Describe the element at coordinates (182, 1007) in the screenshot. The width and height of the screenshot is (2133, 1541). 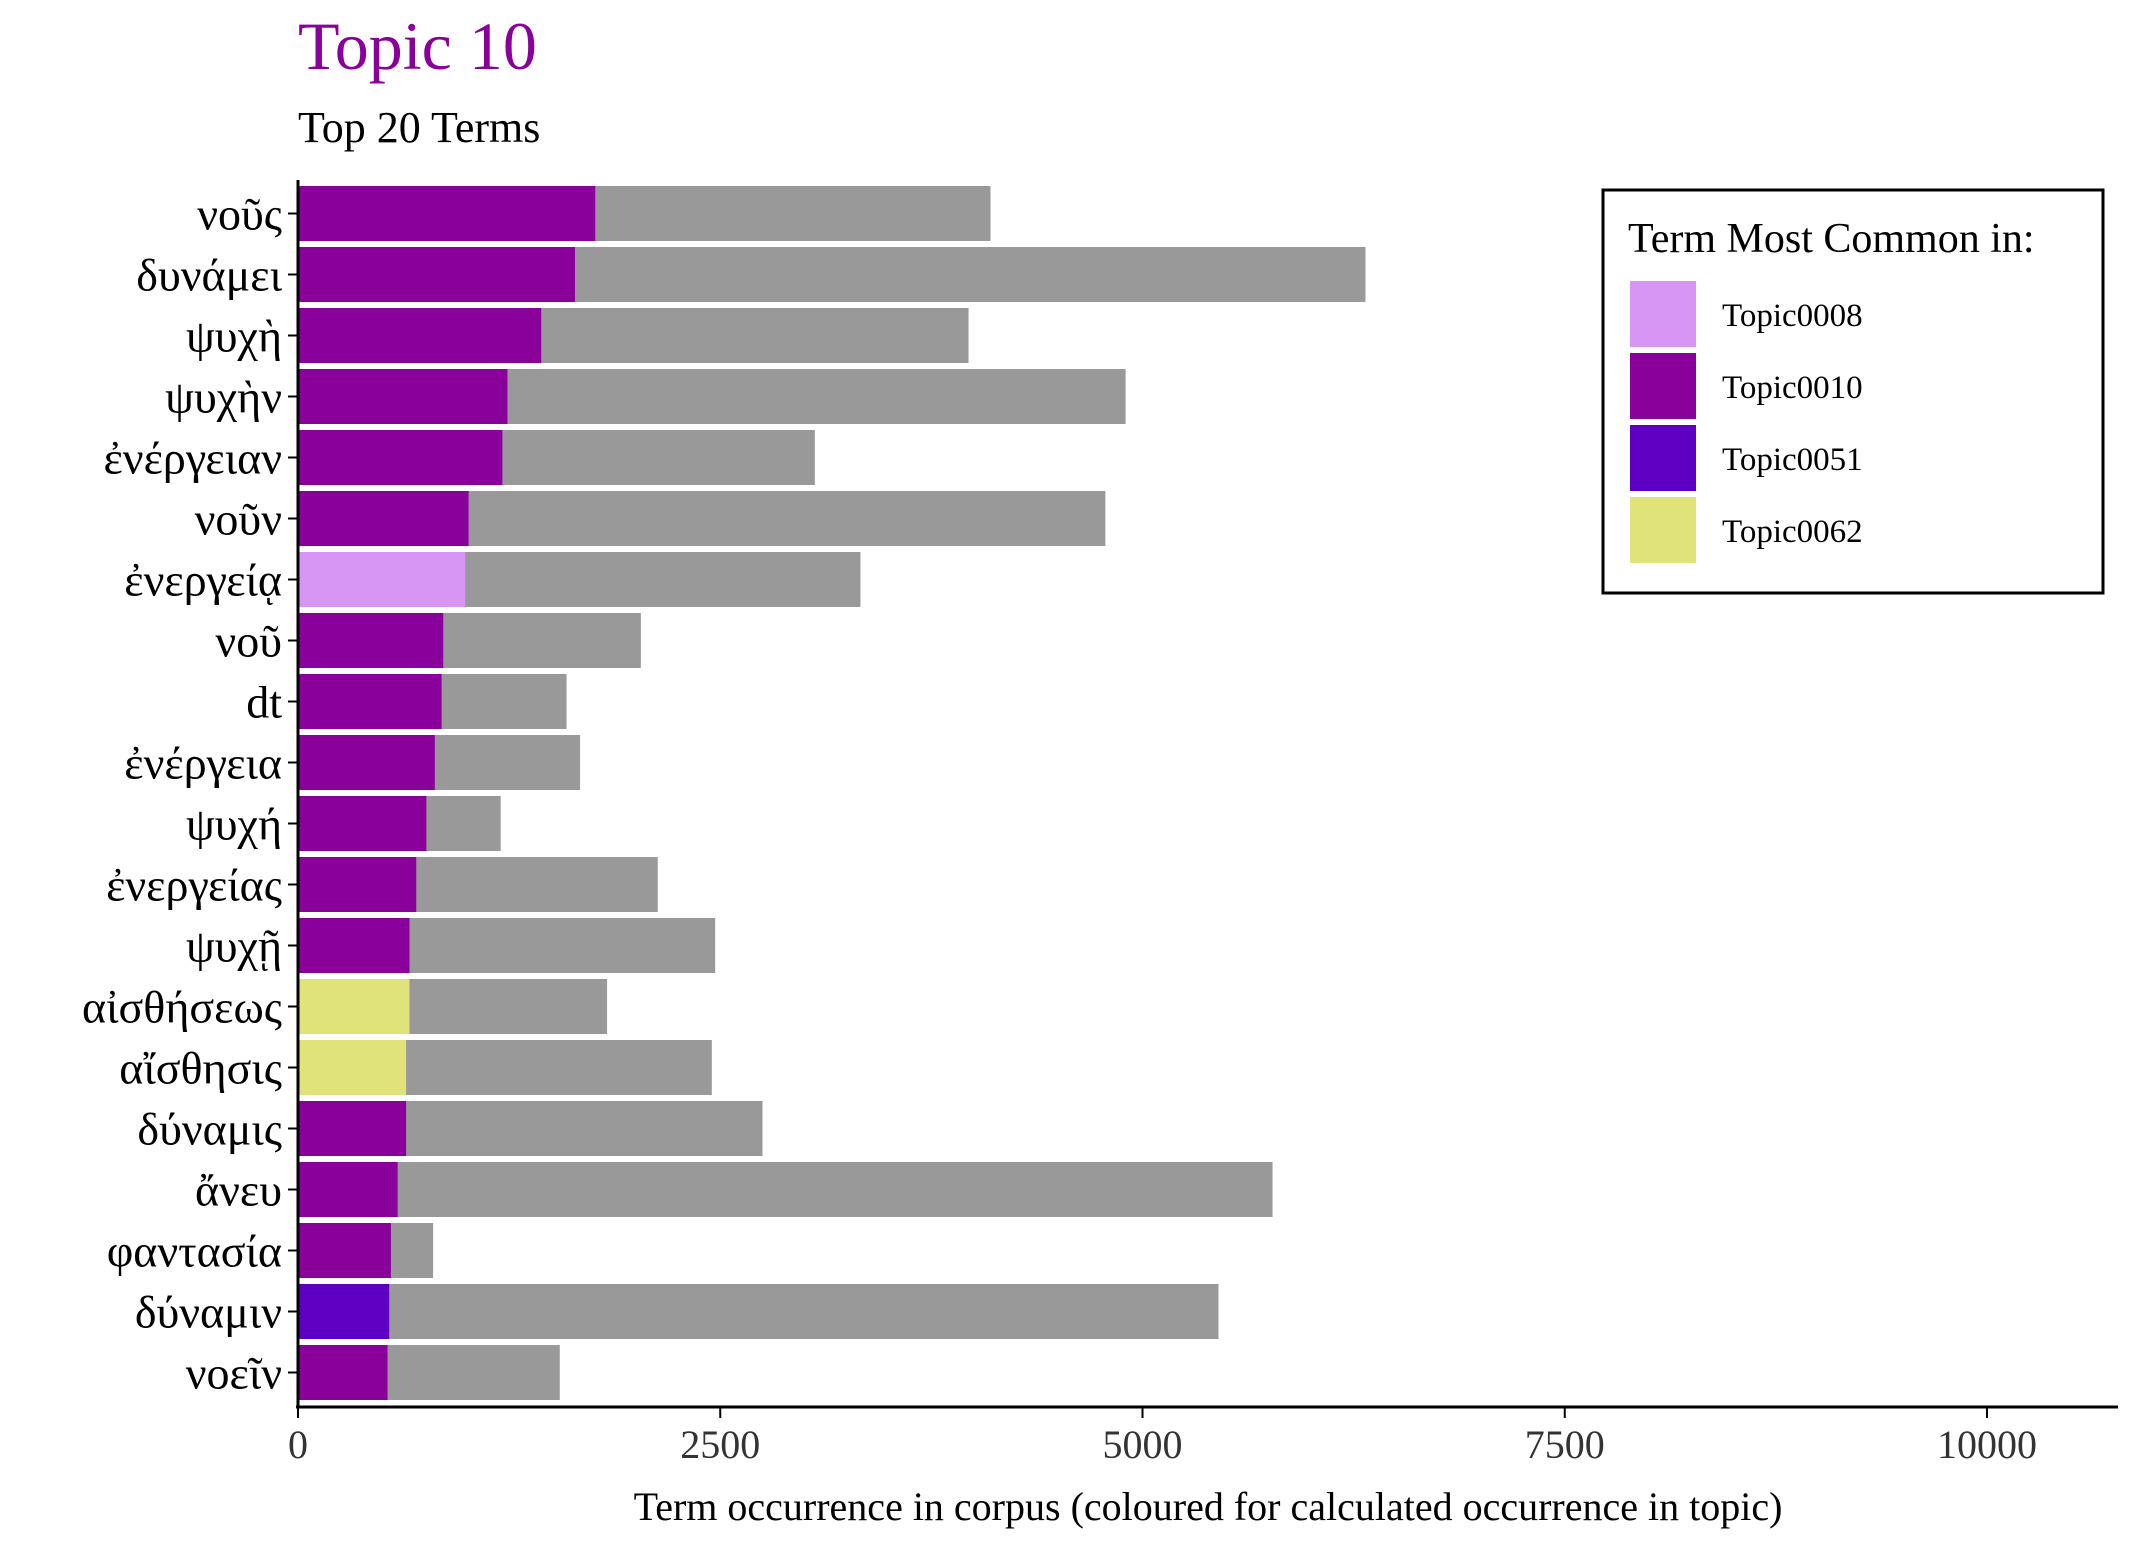
I see `y-tick-label: αἰσθήσεως` at that location.